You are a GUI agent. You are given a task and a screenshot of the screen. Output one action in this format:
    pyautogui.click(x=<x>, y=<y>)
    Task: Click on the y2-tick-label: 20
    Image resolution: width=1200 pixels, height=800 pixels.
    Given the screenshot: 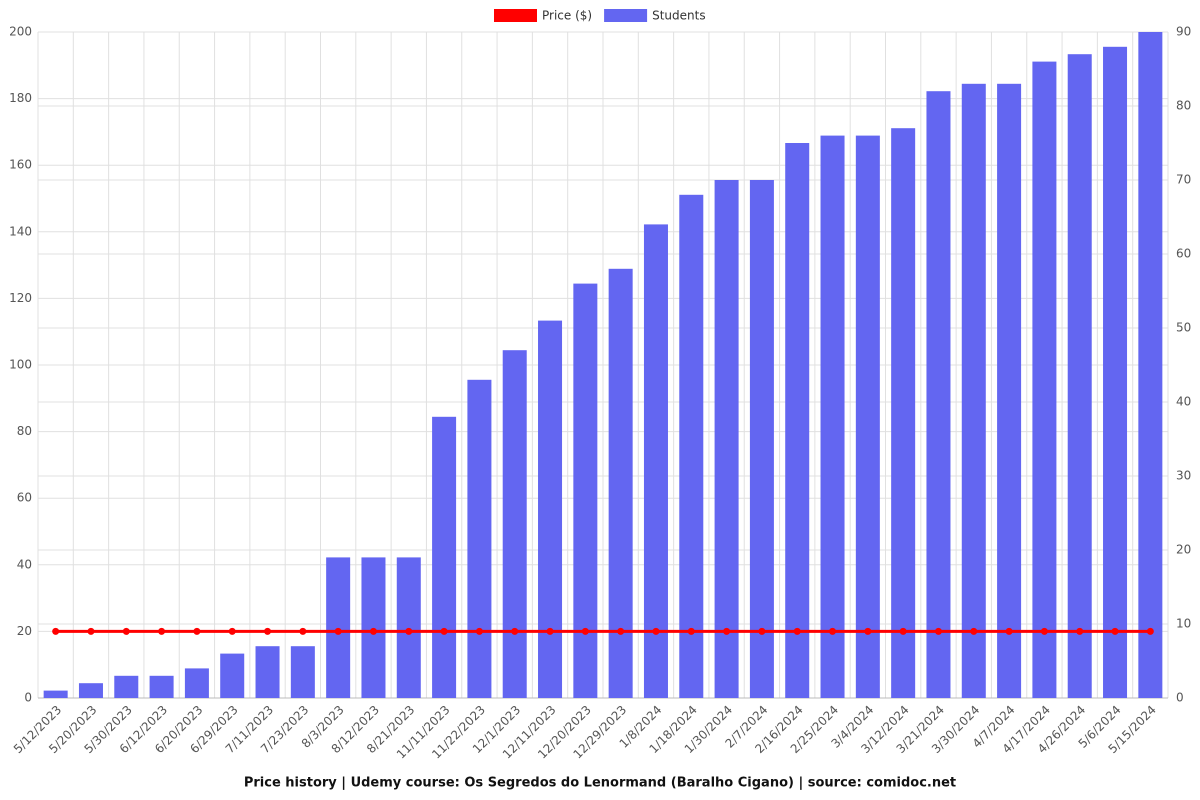 What is the action you would take?
    pyautogui.click(x=1183, y=550)
    